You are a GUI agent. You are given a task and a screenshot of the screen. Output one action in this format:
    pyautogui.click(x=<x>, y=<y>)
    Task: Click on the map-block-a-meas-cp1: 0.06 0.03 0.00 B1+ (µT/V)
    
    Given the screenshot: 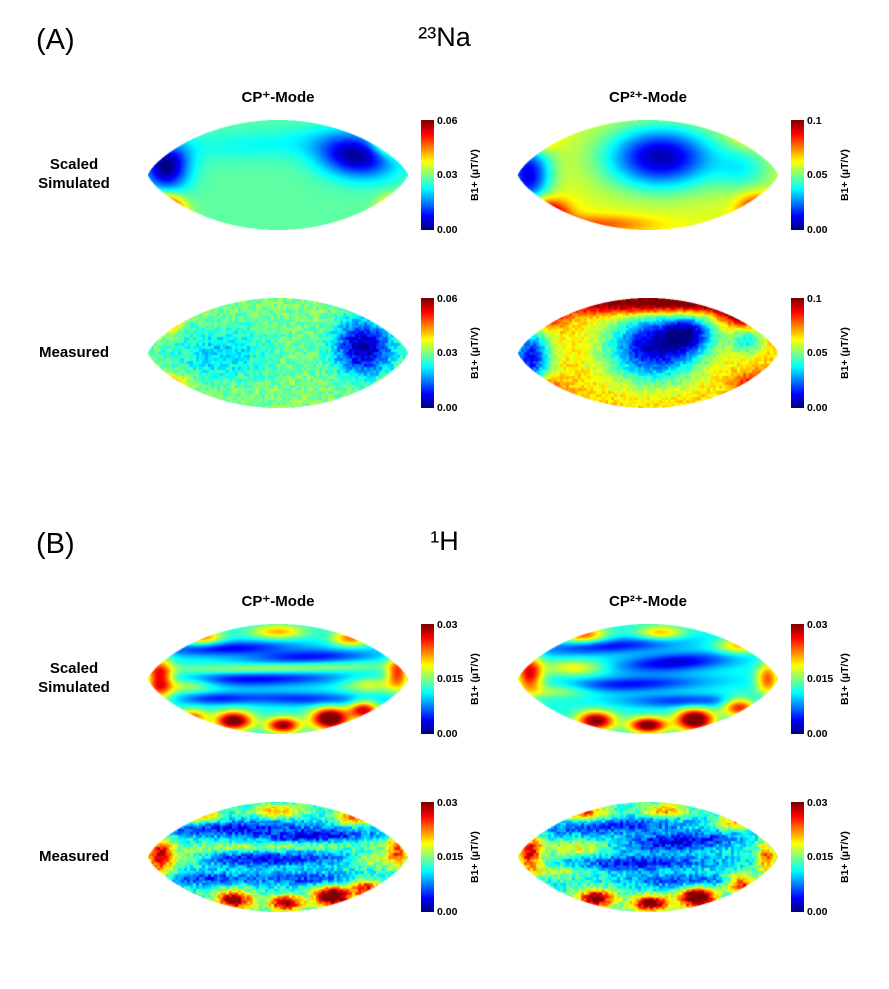 What is the action you would take?
    pyautogui.click(x=333, y=353)
    